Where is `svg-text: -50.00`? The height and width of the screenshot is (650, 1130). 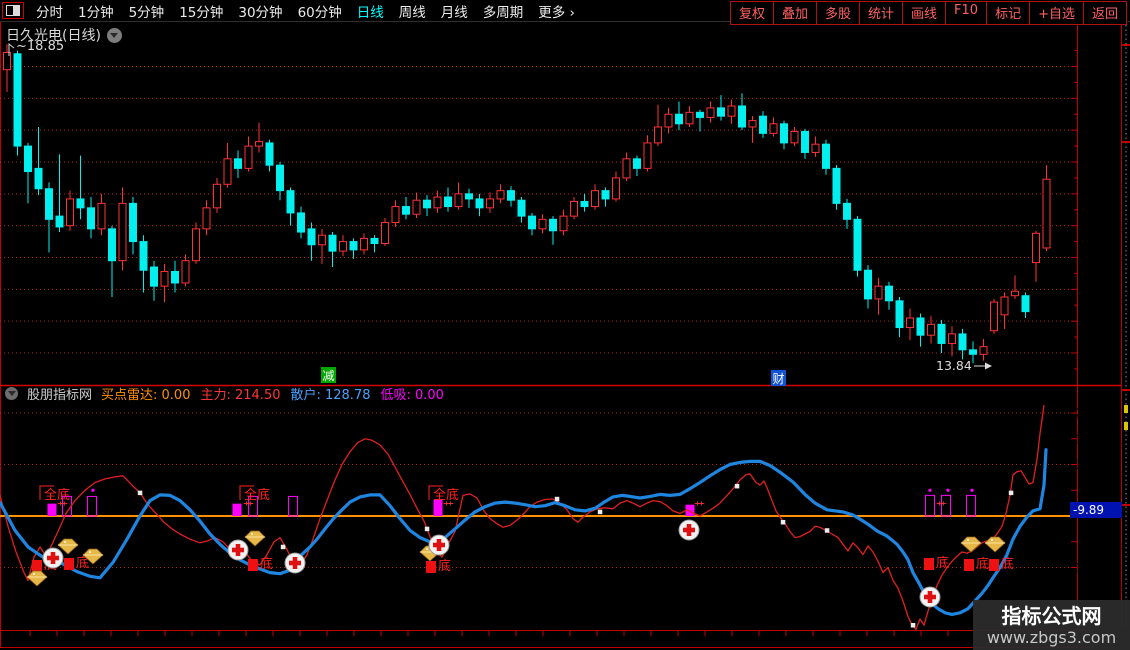
svg-text: -50.00 is located at coordinates (1098, 541).